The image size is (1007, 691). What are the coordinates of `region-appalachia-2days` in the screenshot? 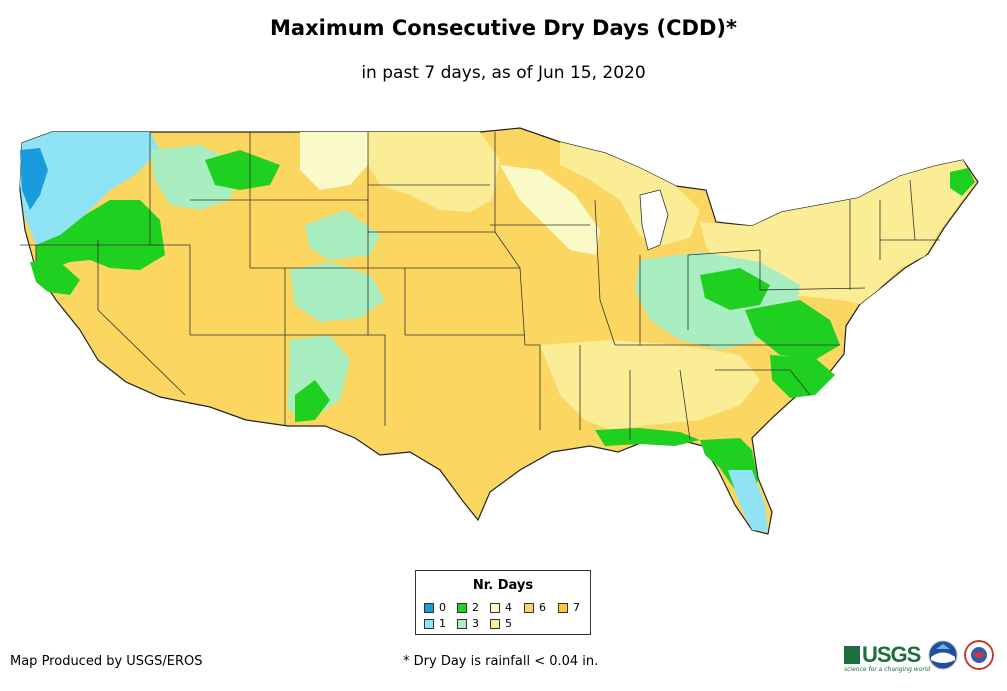 It's located at (735, 289).